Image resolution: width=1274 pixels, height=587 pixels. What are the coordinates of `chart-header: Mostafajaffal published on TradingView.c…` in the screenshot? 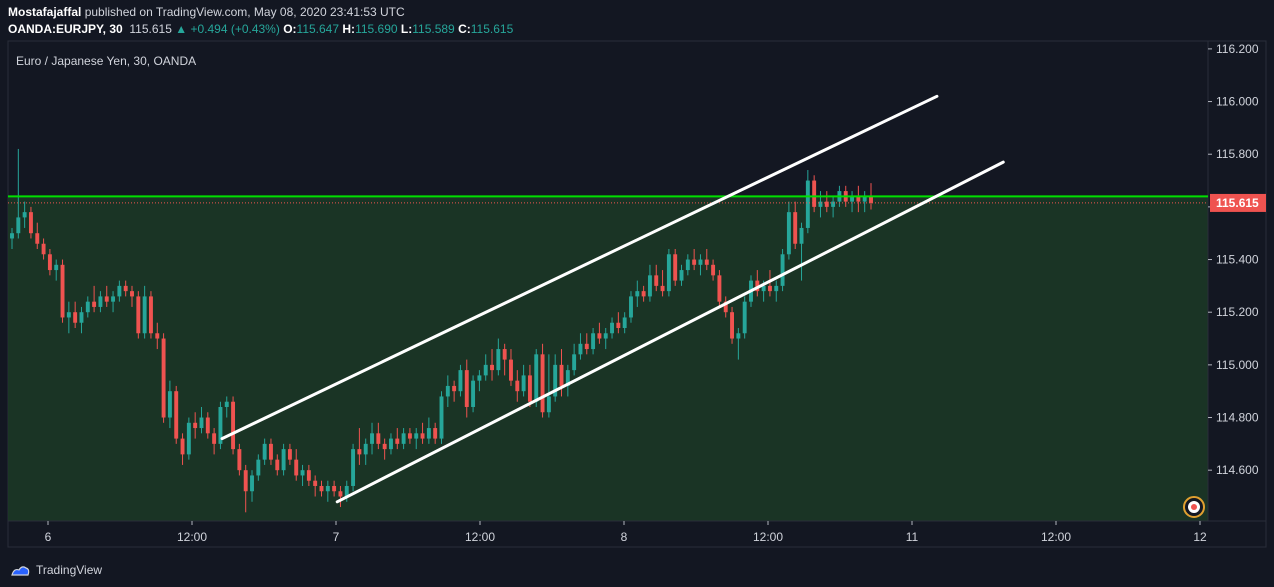 It's located at (260, 21).